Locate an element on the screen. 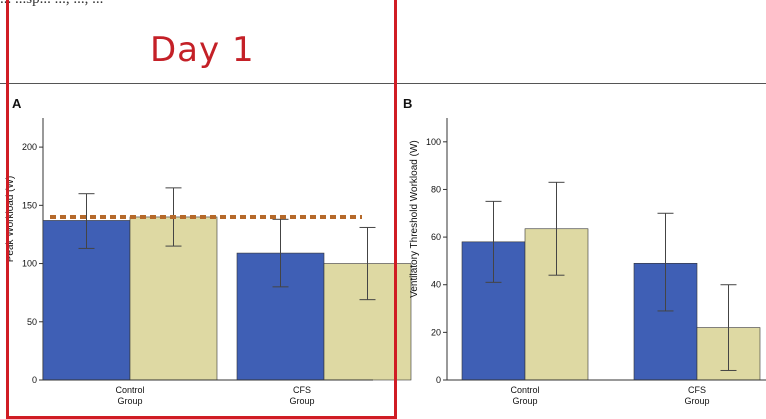 This screenshot has height=419, width=766. y-tick-label: 200 is located at coordinates (29, 147).